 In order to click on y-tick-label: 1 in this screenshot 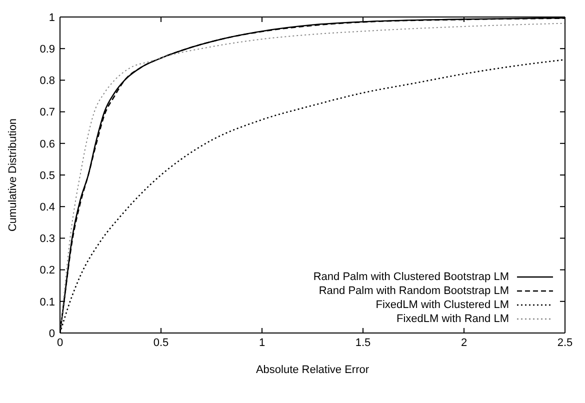, I will do `click(51, 18)`.